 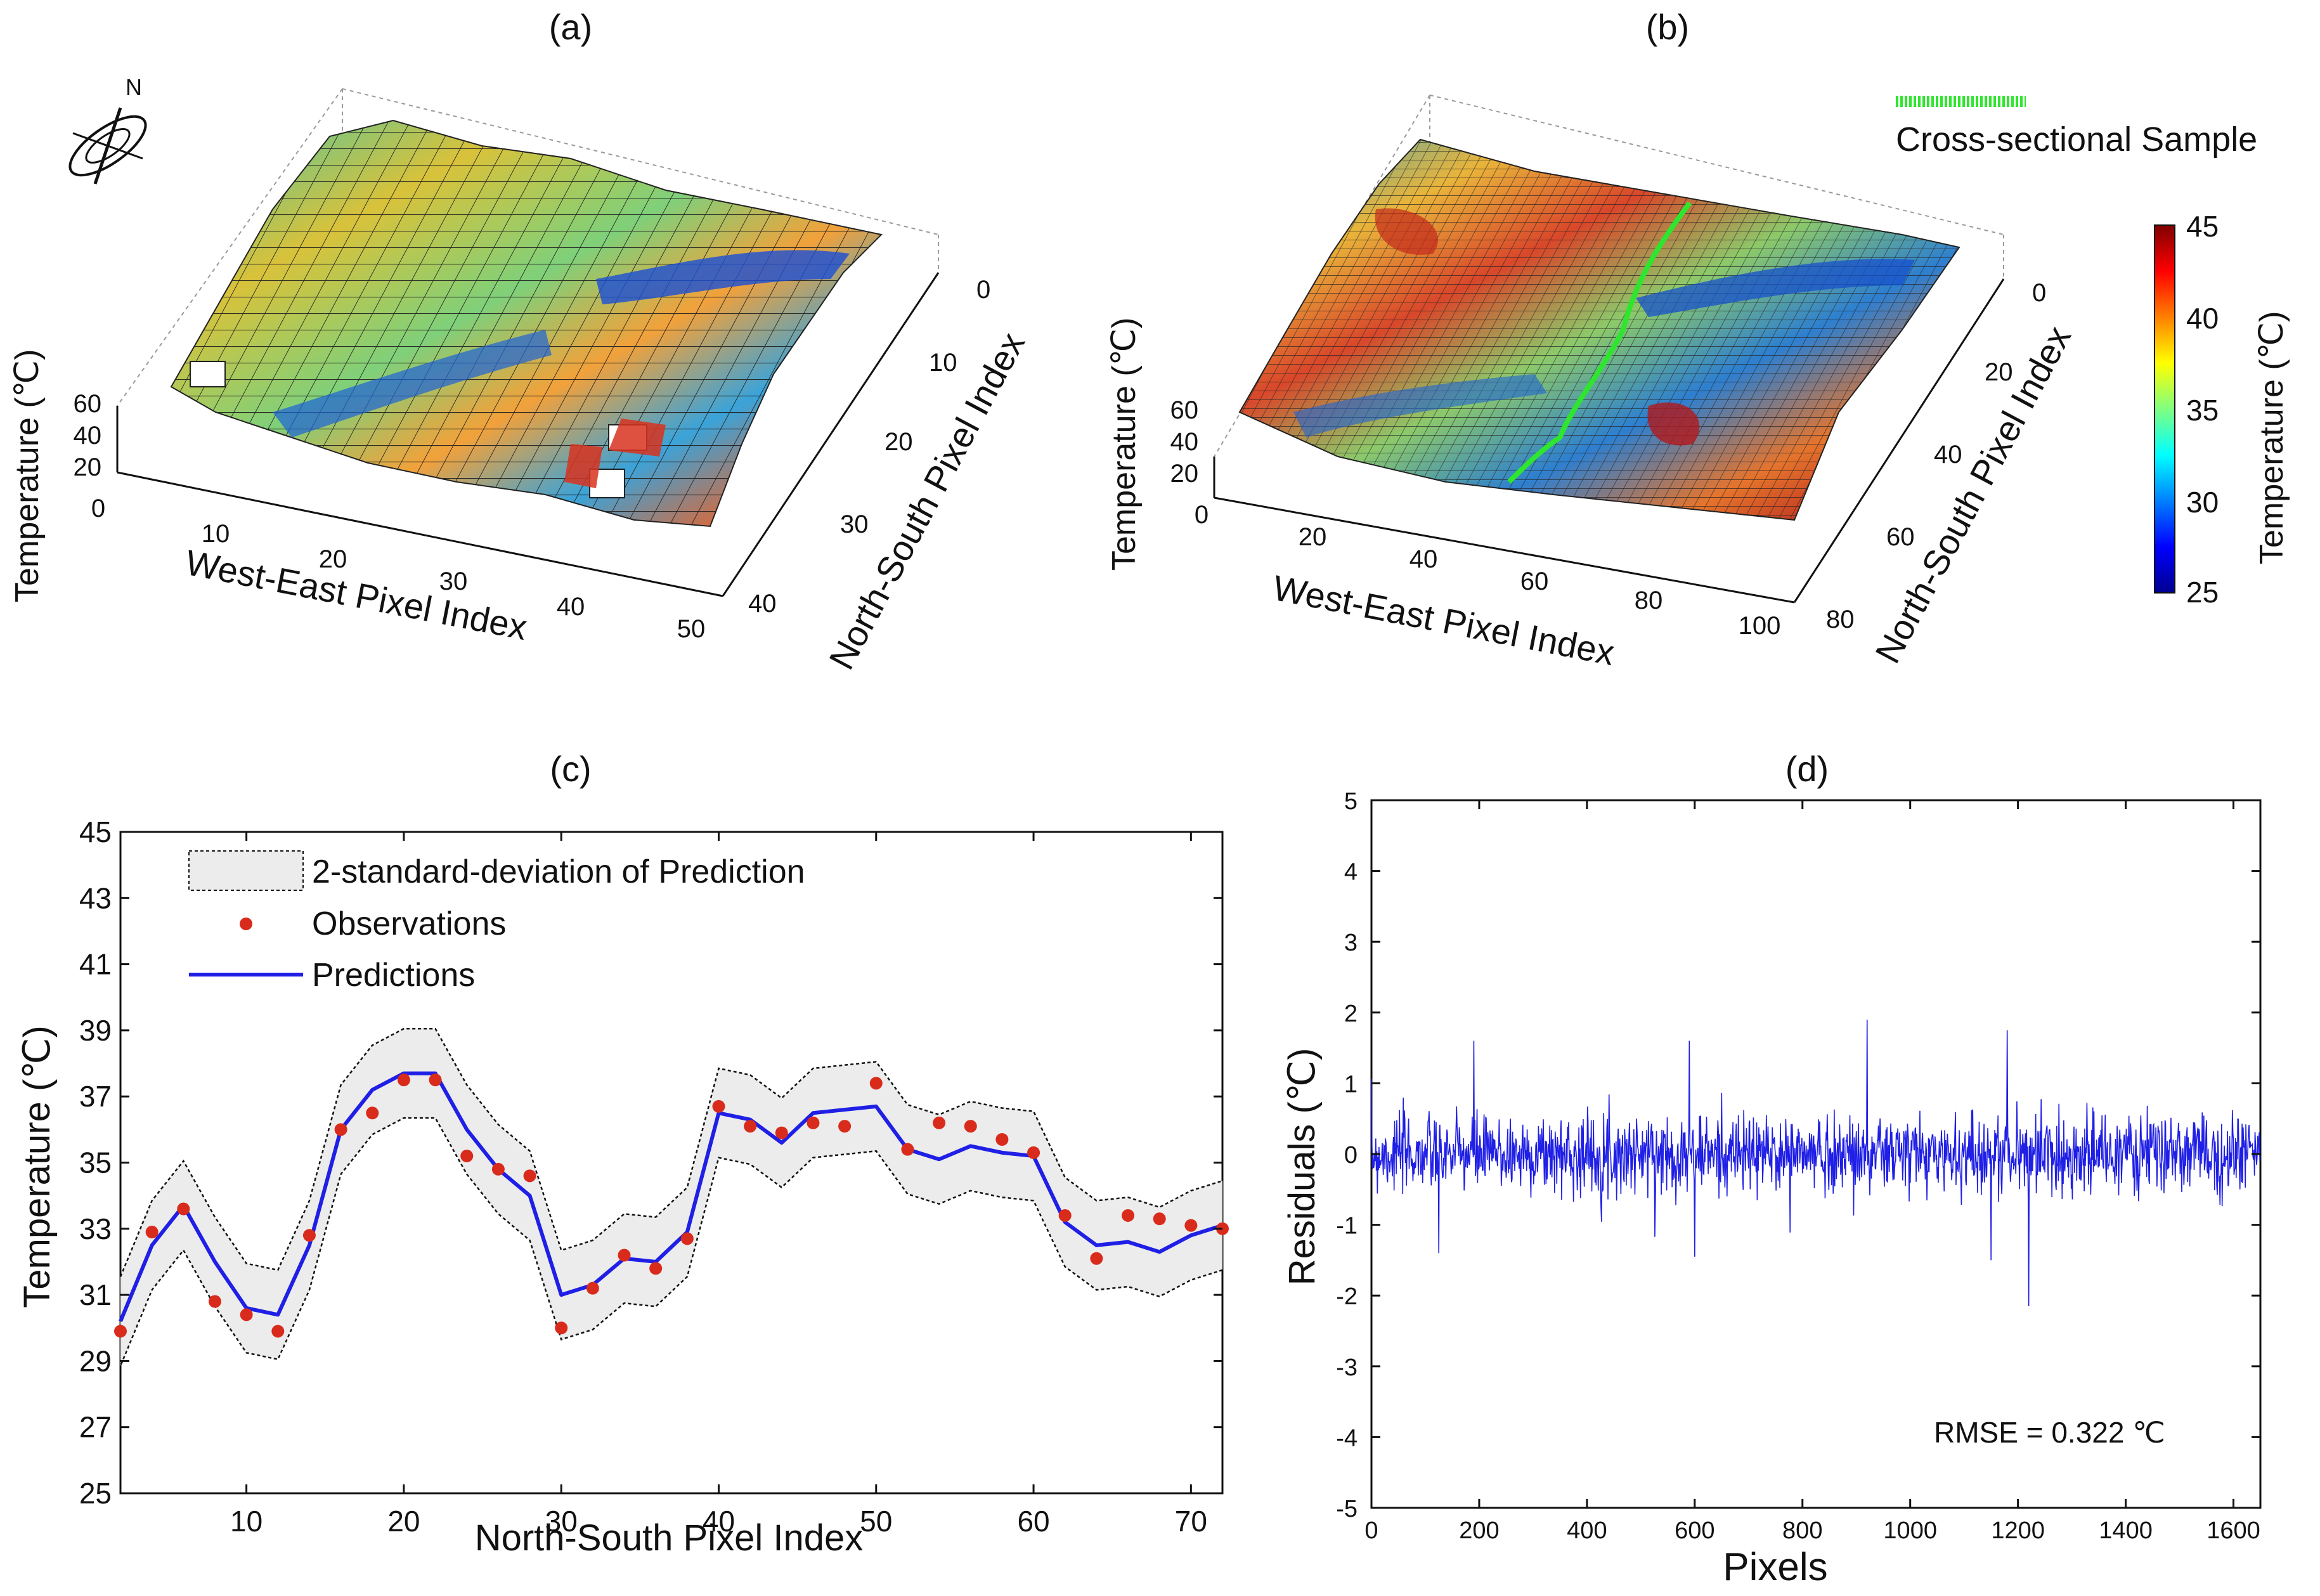 I want to click on prediction-line, so click(x=671, y=1196).